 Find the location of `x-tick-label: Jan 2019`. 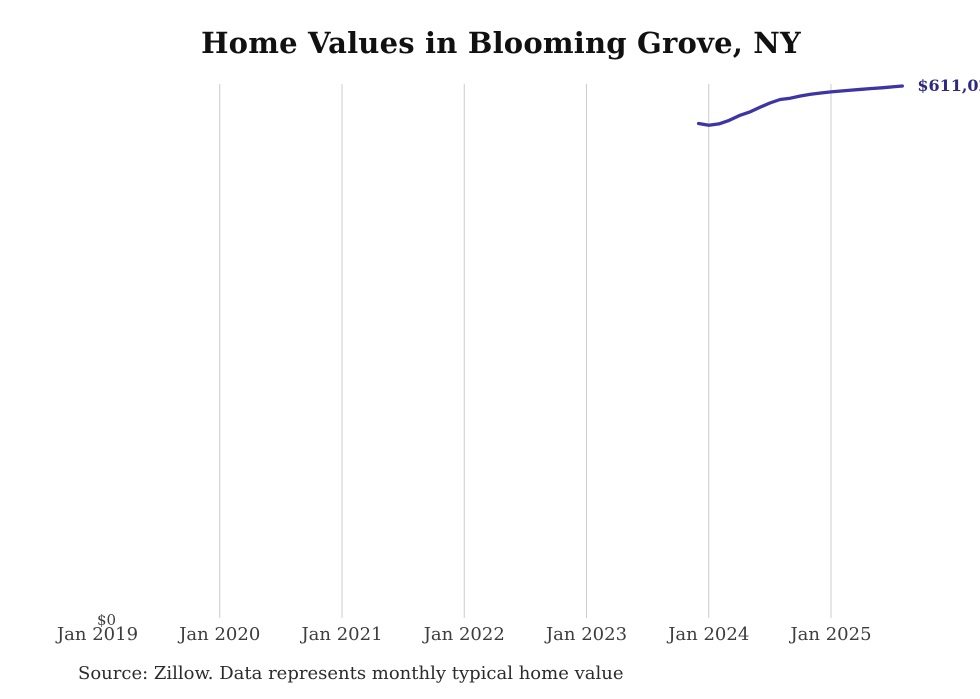

x-tick-label: Jan 2019 is located at coordinates (97, 634).